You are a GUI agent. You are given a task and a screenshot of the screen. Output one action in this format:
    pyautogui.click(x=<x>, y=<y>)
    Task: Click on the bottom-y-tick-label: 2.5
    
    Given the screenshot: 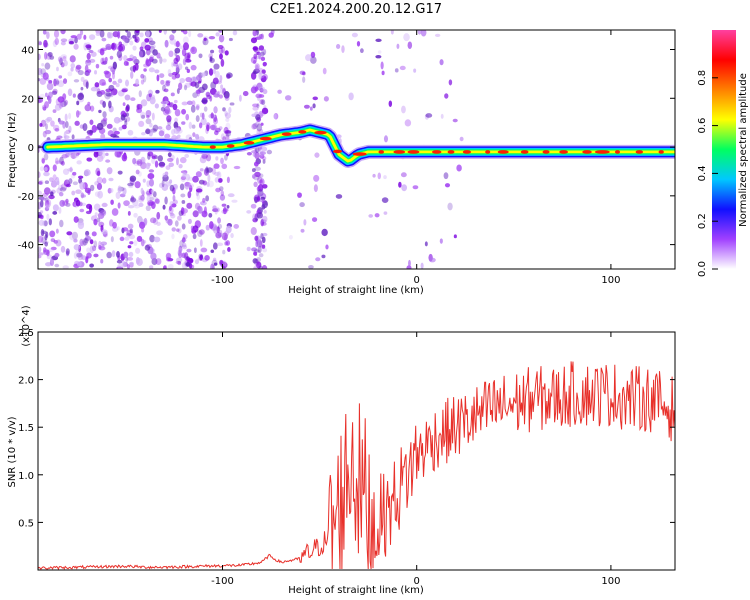 What is the action you would take?
    pyautogui.click(x=26, y=333)
    